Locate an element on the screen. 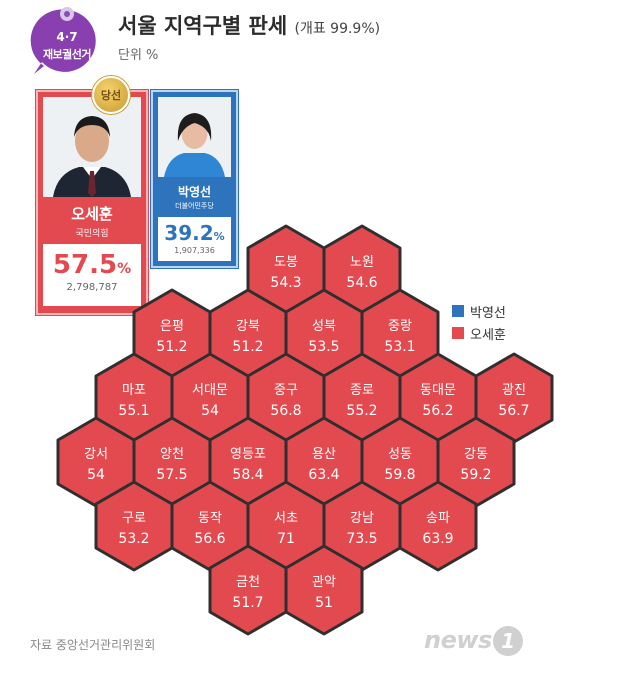 Image resolution: width=618 pixels, height=683 pixels. district-value: 51.7 is located at coordinates (247, 603).